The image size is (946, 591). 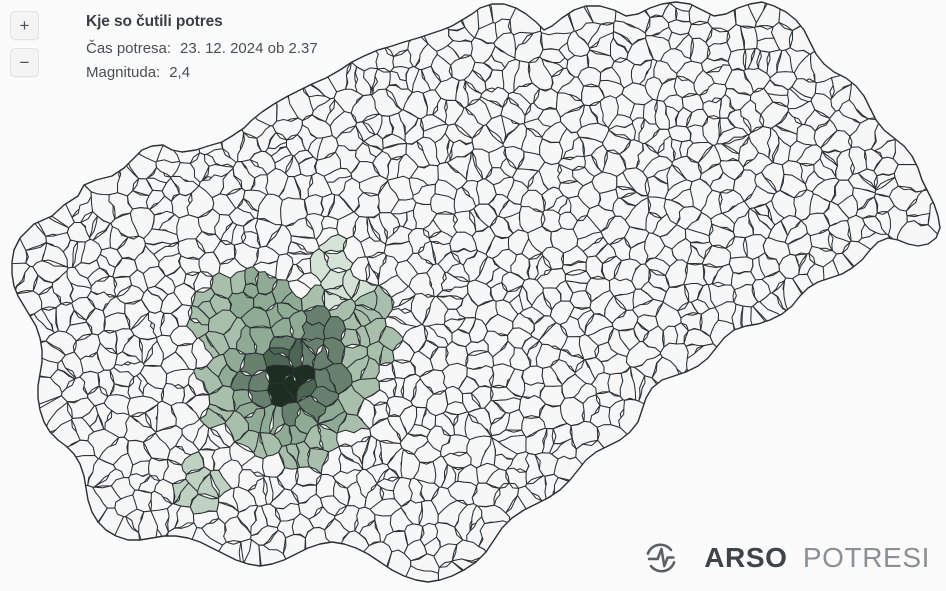 What do you see at coordinates (24, 62) in the screenshot?
I see `zoom-out-button: −` at bounding box center [24, 62].